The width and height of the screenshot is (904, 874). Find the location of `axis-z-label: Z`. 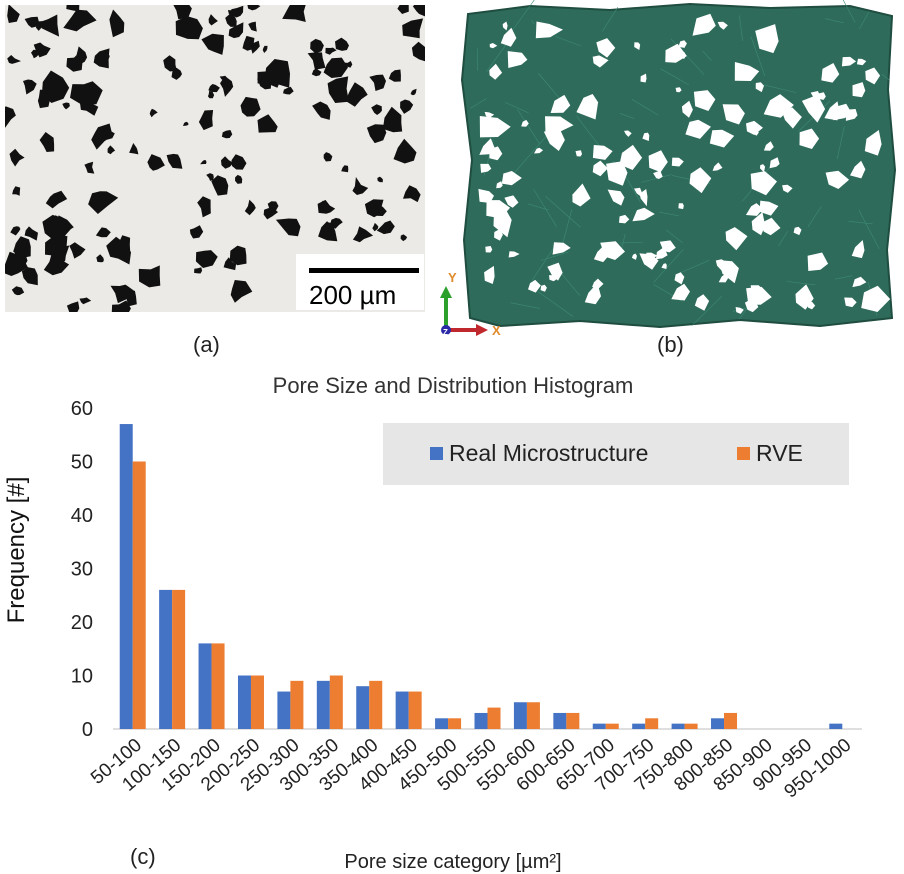

axis-z-label: Z is located at coordinates (445, 332).